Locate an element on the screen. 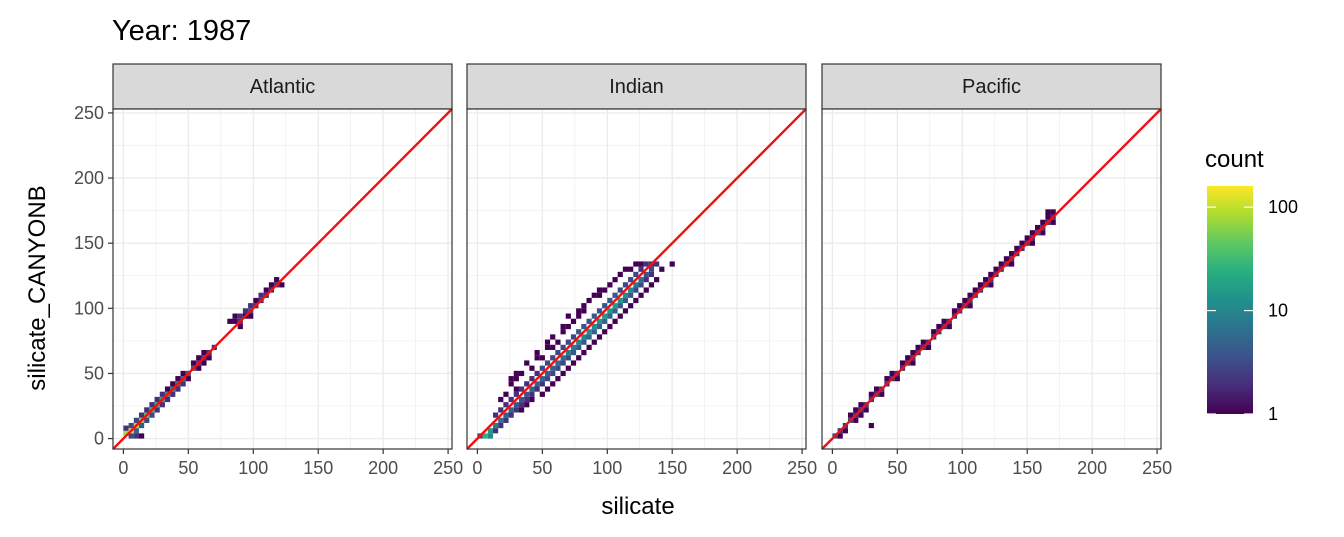  y-tick-label: 250 is located at coordinates (89, 113).